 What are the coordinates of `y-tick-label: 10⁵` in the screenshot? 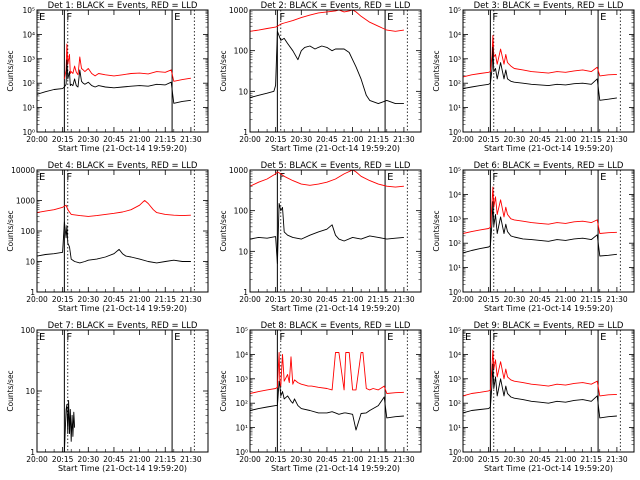 It's located at (454, 170).